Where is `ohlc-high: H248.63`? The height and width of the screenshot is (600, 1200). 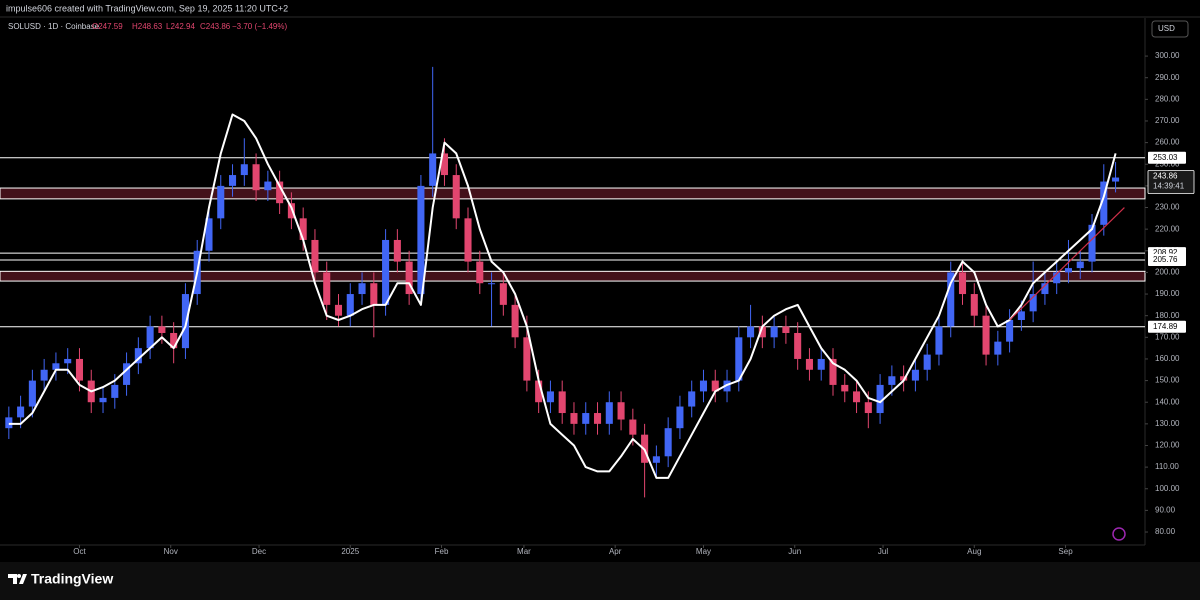
ohlc-high: H248.63 is located at coordinates (147, 26).